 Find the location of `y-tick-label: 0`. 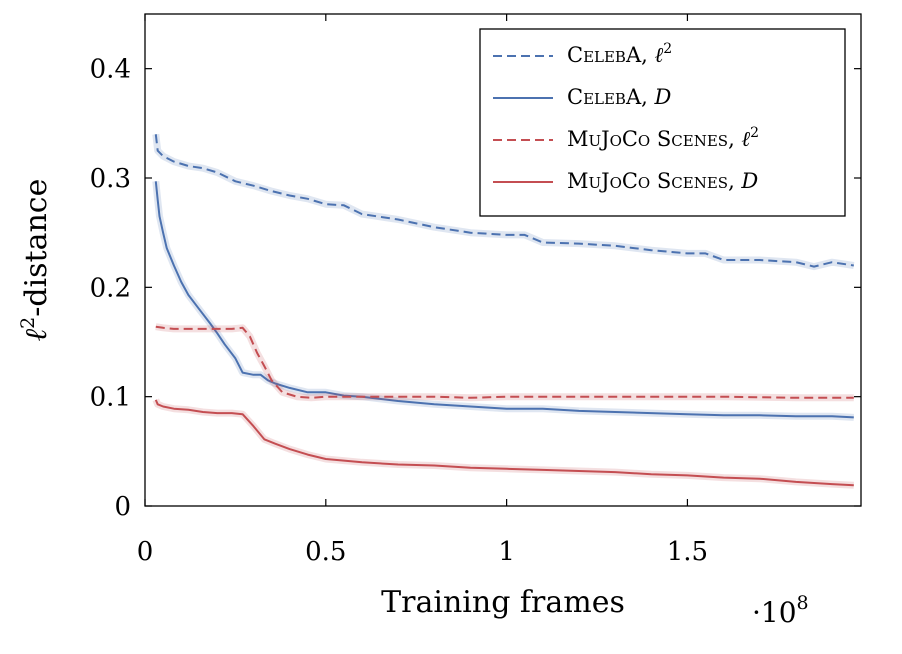

y-tick-label: 0 is located at coordinates (122, 507).